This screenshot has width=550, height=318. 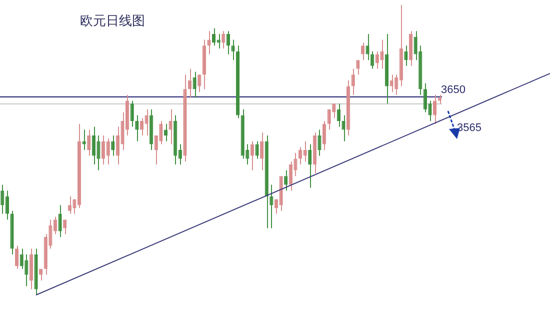 I want to click on annotation: 3650, so click(x=453, y=90).